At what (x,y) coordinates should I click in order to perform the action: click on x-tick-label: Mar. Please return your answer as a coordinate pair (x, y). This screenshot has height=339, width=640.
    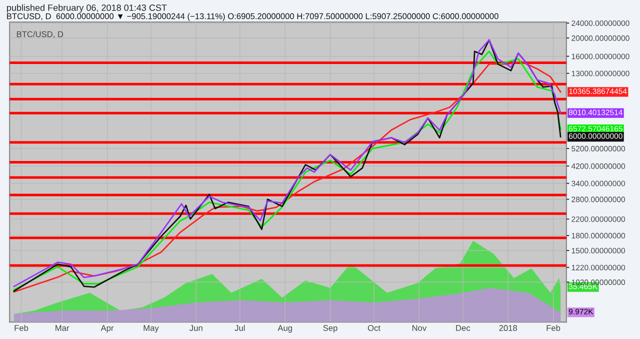
    Looking at the image, I should click on (63, 328).